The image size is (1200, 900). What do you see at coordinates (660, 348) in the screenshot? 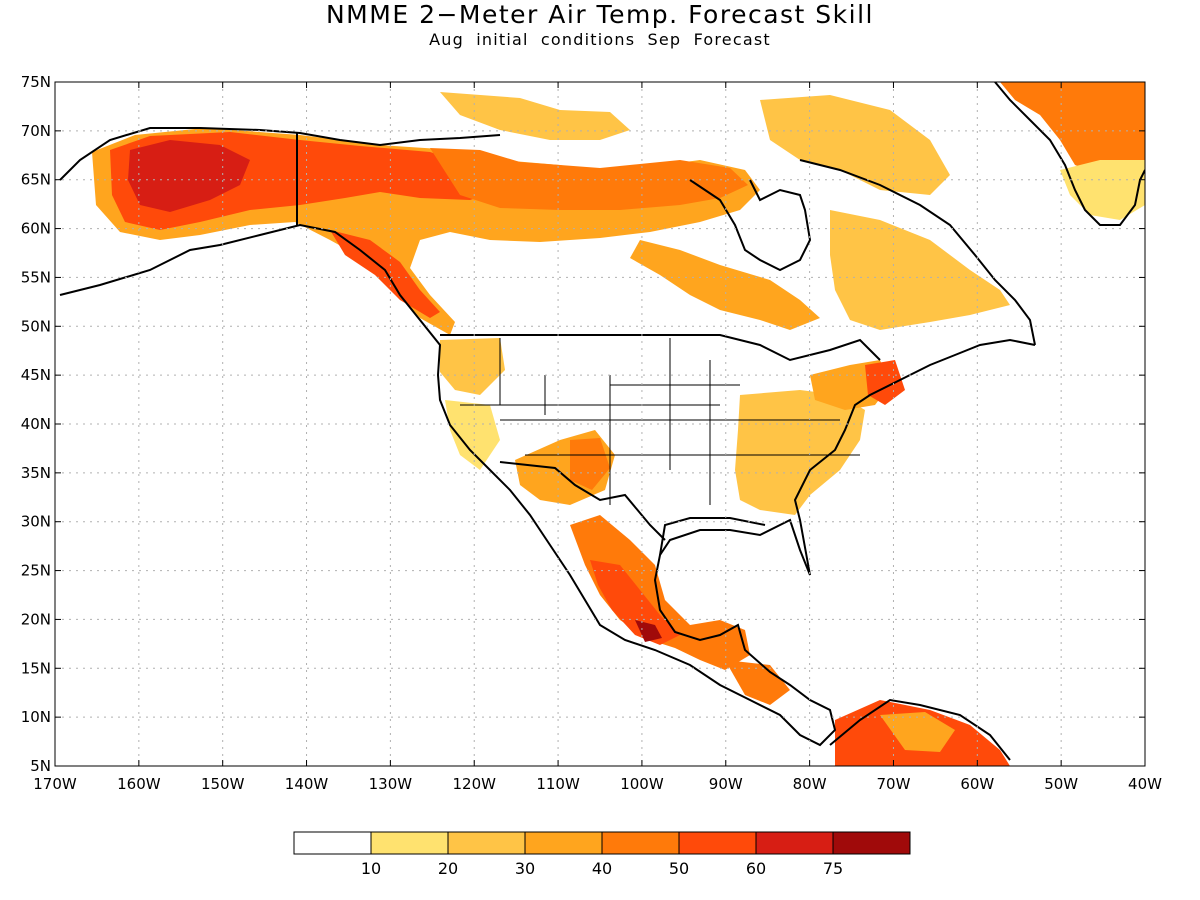
I see `border-us-canada` at bounding box center [660, 348].